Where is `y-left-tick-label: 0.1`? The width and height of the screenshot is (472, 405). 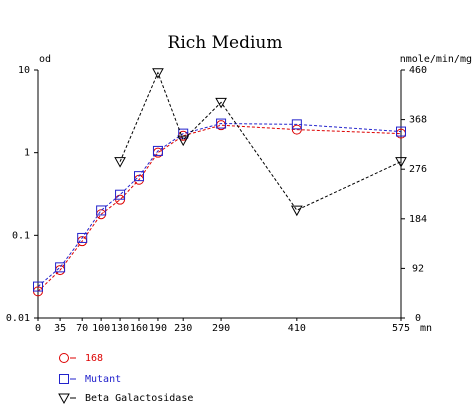 y-left-tick-label: 0.1 is located at coordinates (21, 235).